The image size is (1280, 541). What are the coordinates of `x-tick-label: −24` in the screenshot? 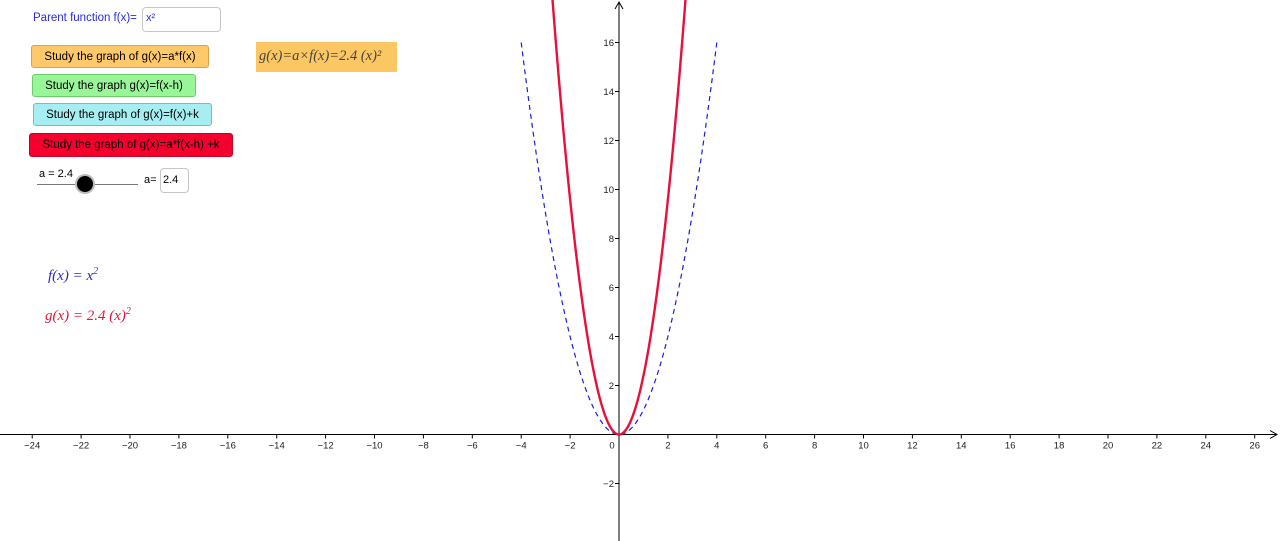 It's located at (32, 446).